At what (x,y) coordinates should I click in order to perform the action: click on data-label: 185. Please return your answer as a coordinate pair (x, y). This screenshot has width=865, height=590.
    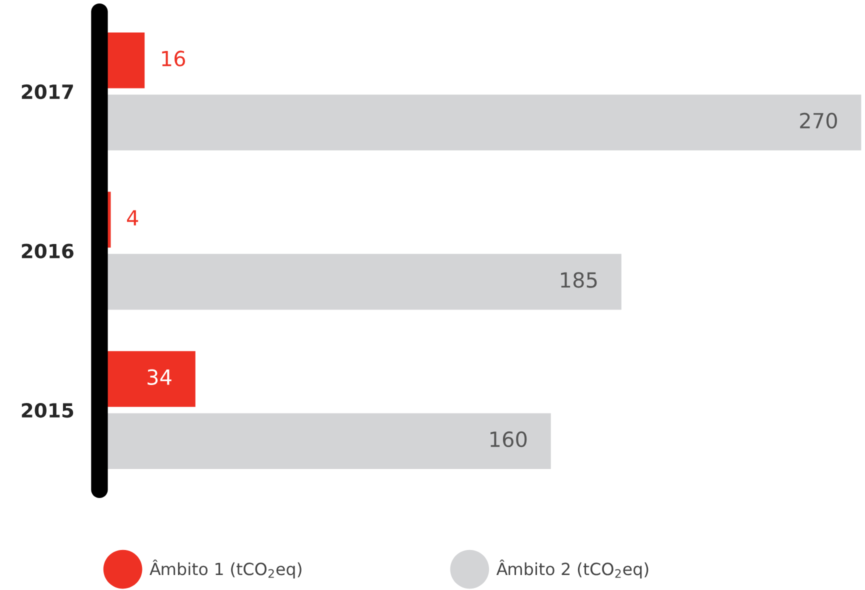
    Looking at the image, I should click on (579, 280).